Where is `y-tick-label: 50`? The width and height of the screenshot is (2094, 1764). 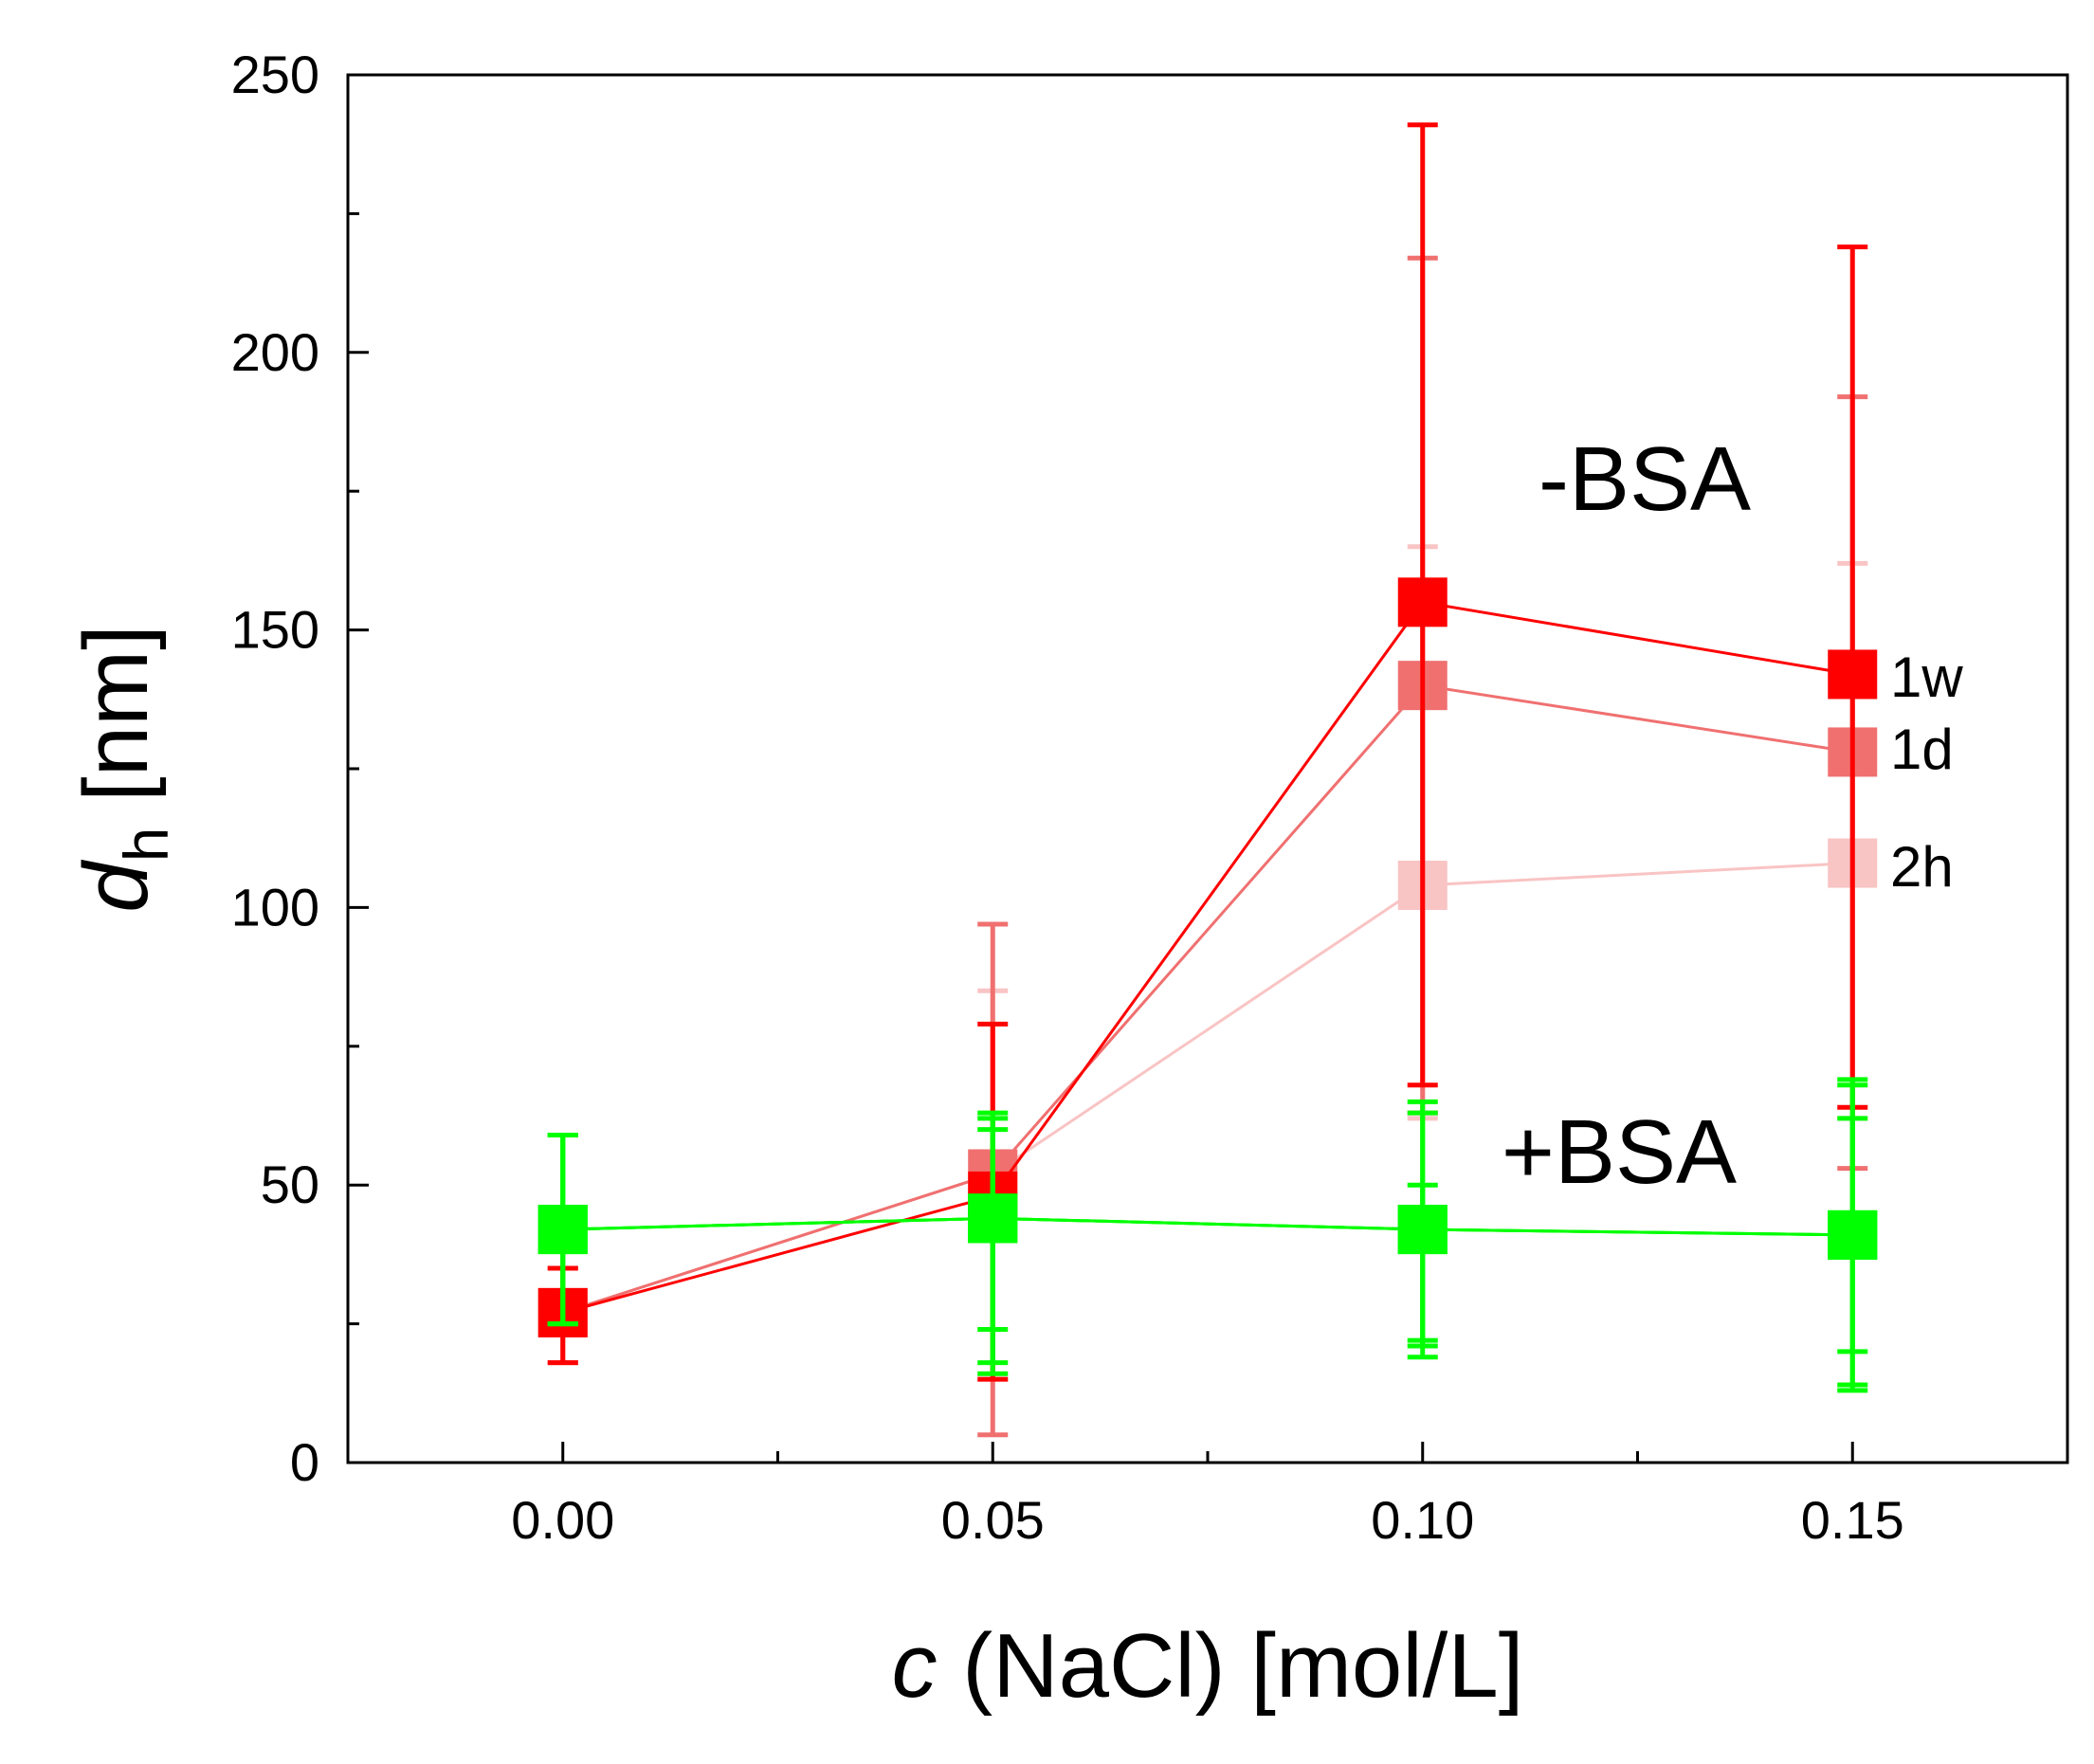 y-tick-label: 50 is located at coordinates (290, 1184).